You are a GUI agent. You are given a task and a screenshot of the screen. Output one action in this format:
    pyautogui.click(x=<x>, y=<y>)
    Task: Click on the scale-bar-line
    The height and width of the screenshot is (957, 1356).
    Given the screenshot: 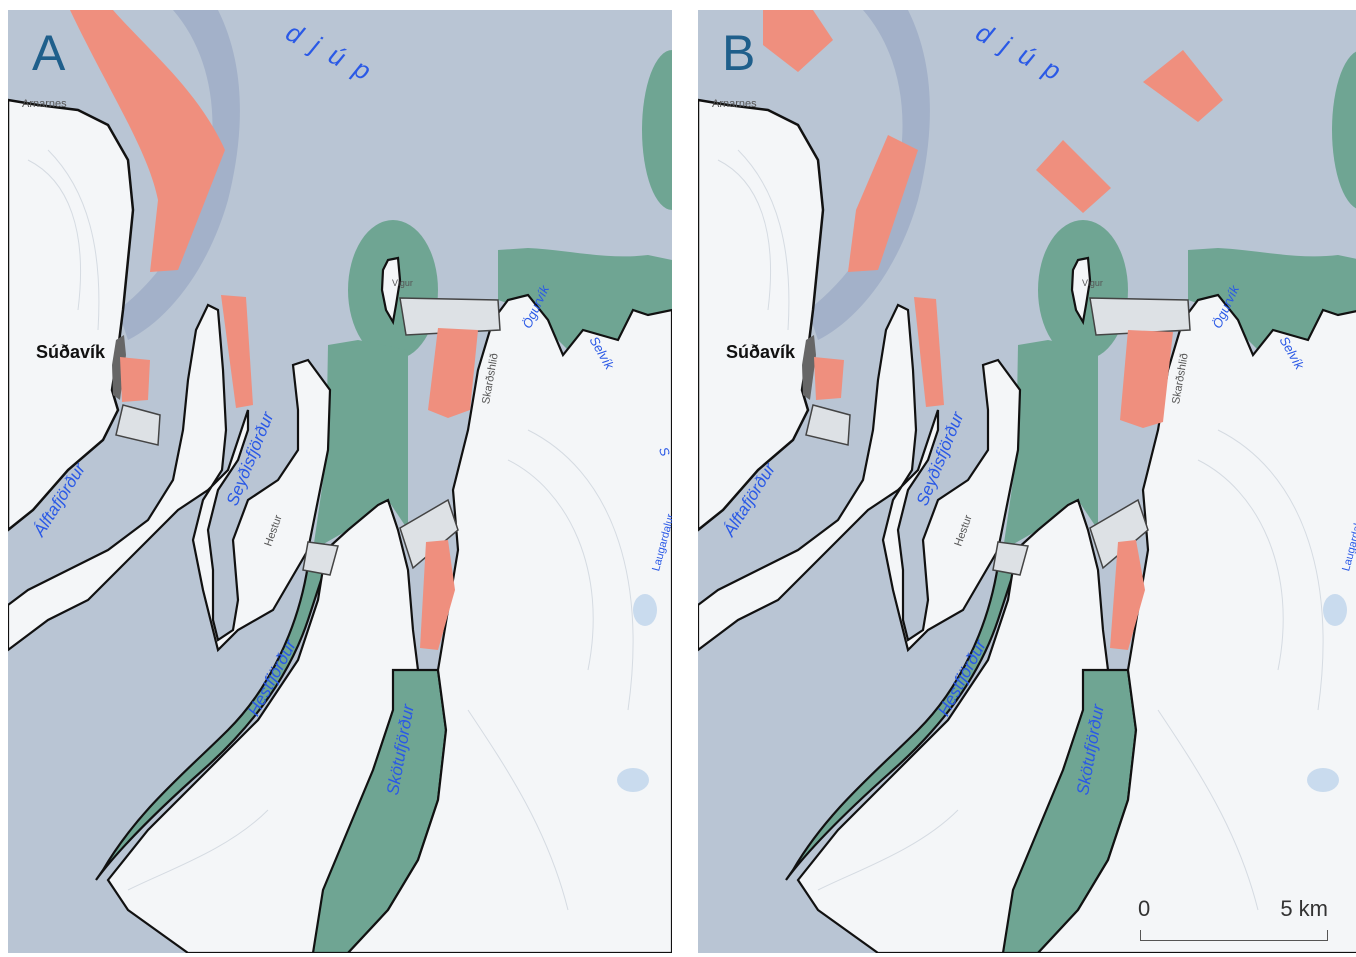 What is the action you would take?
    pyautogui.click(x=1234, y=935)
    